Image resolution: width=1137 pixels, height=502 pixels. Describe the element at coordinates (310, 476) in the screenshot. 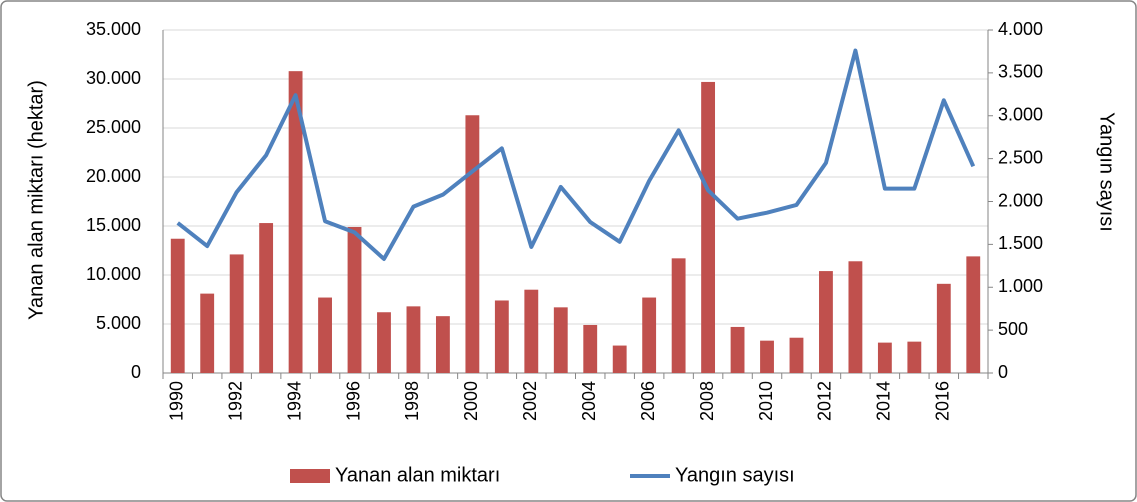

I see `legend-swatch` at that location.